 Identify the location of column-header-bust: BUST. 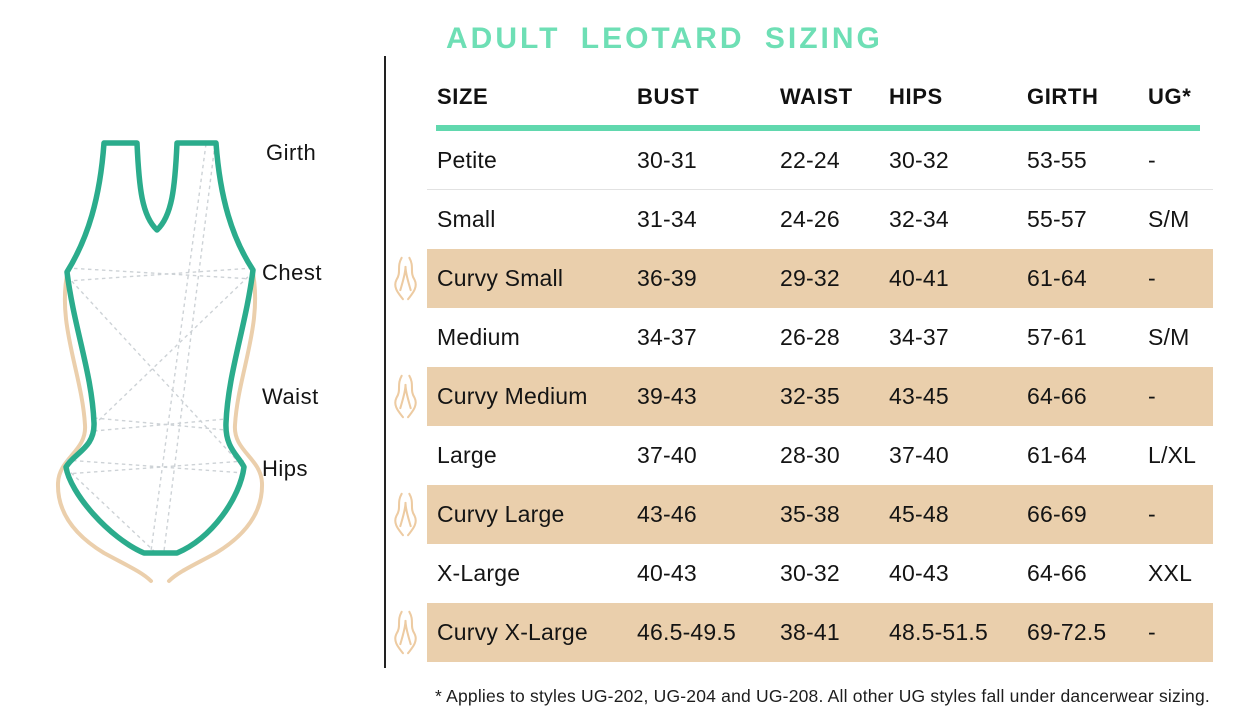
(668, 96).